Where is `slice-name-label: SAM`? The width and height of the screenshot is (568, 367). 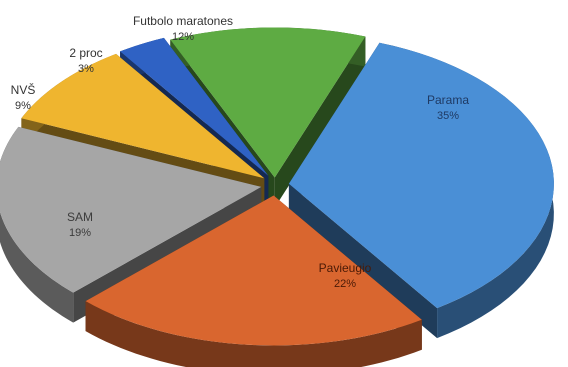 slice-name-label: SAM is located at coordinates (80, 217).